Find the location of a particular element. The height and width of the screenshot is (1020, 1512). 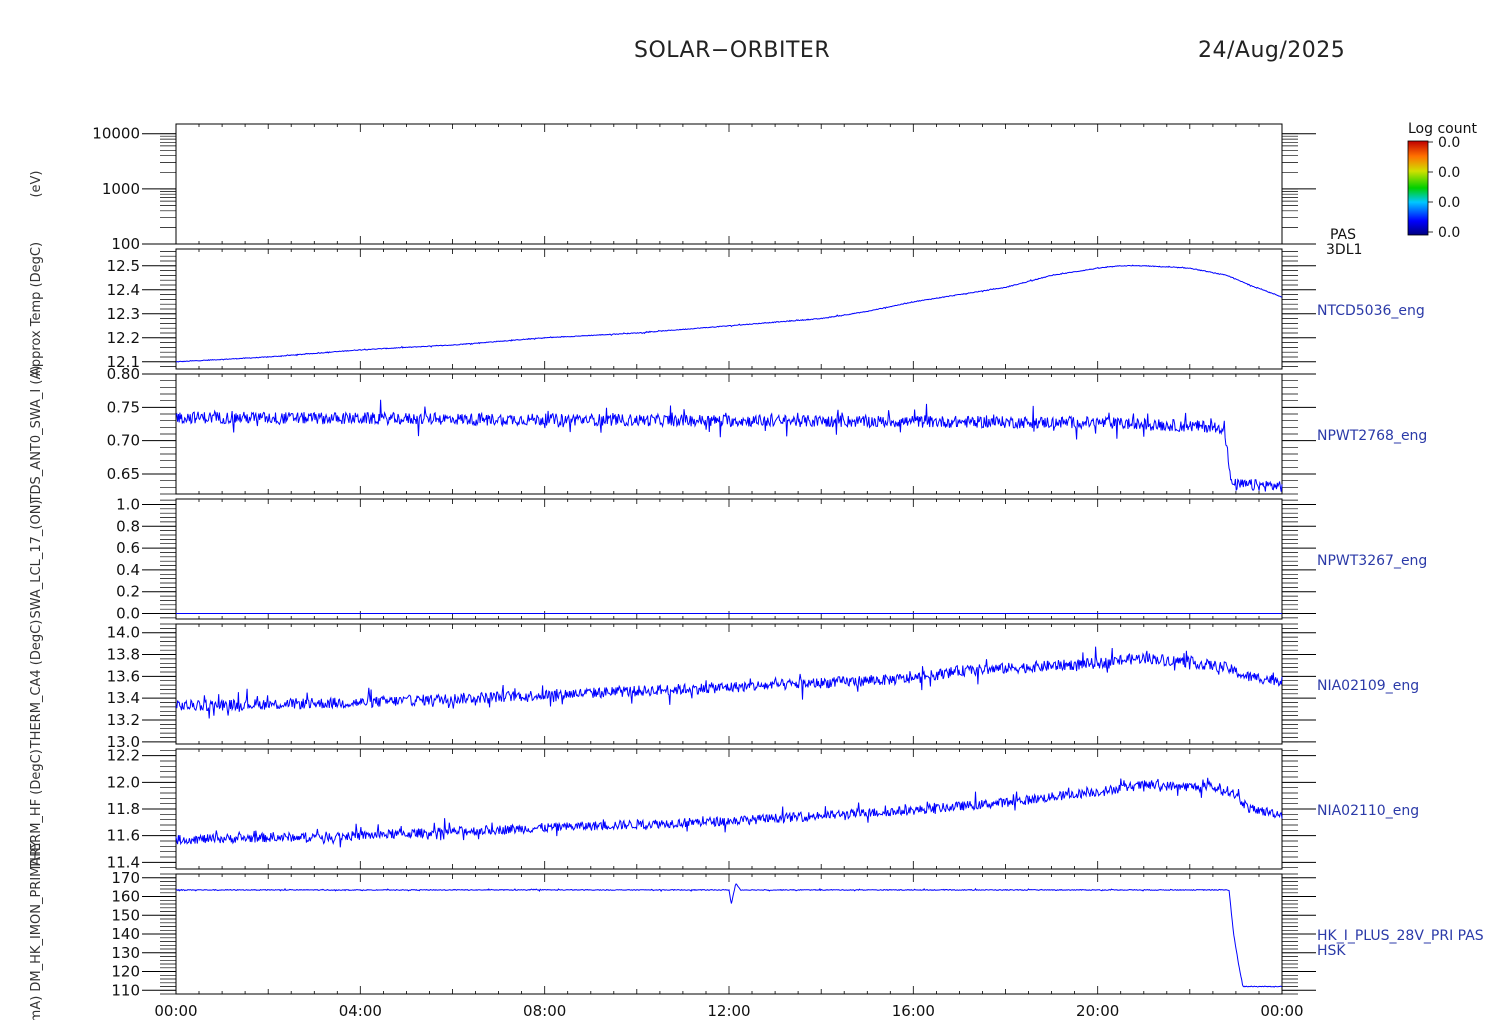

x-tick-label: 12:00 is located at coordinates (728, 1011).